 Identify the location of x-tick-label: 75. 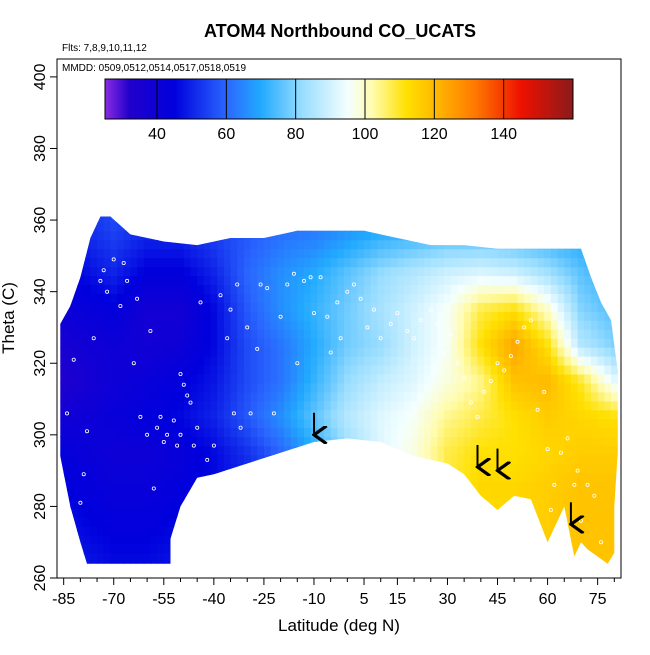
(598, 599).